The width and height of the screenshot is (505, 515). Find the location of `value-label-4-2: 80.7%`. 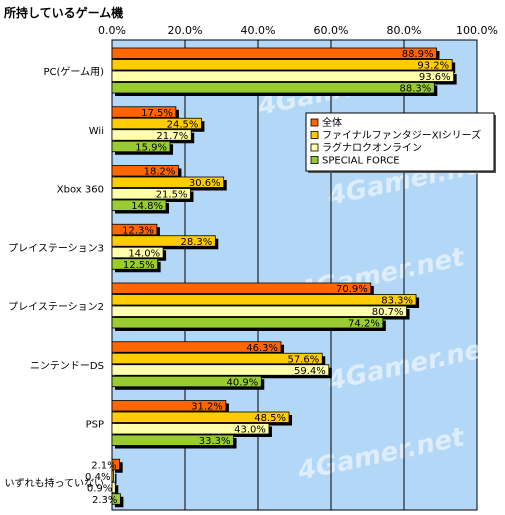

value-label-4-2: 80.7% is located at coordinates (388, 312).